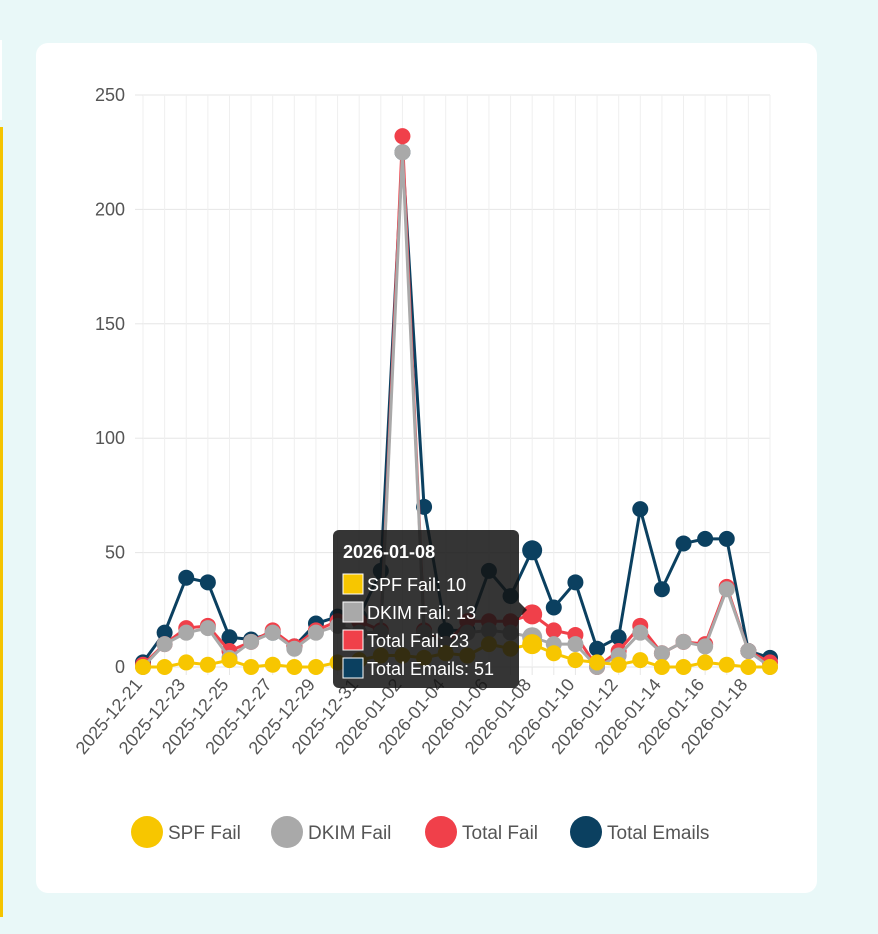  I want to click on legend-label: SPF Fail, so click(204, 833).